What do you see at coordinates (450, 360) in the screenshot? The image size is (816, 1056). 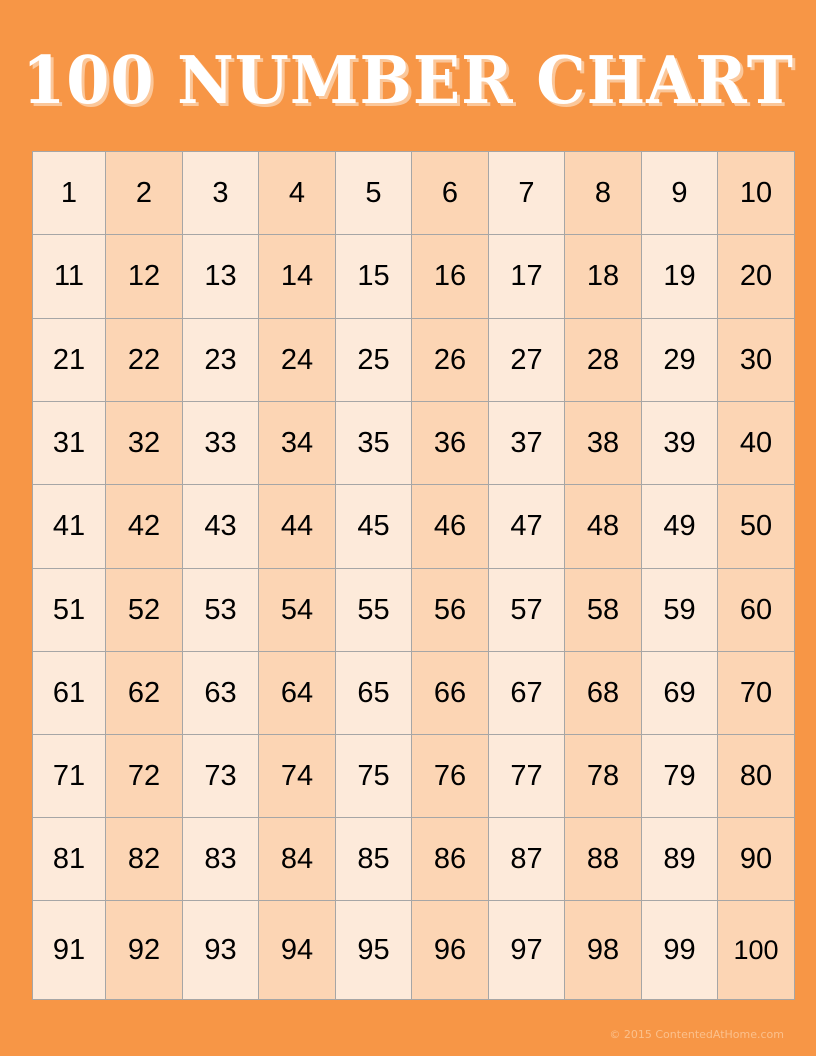 I see `number-cell: 26` at bounding box center [450, 360].